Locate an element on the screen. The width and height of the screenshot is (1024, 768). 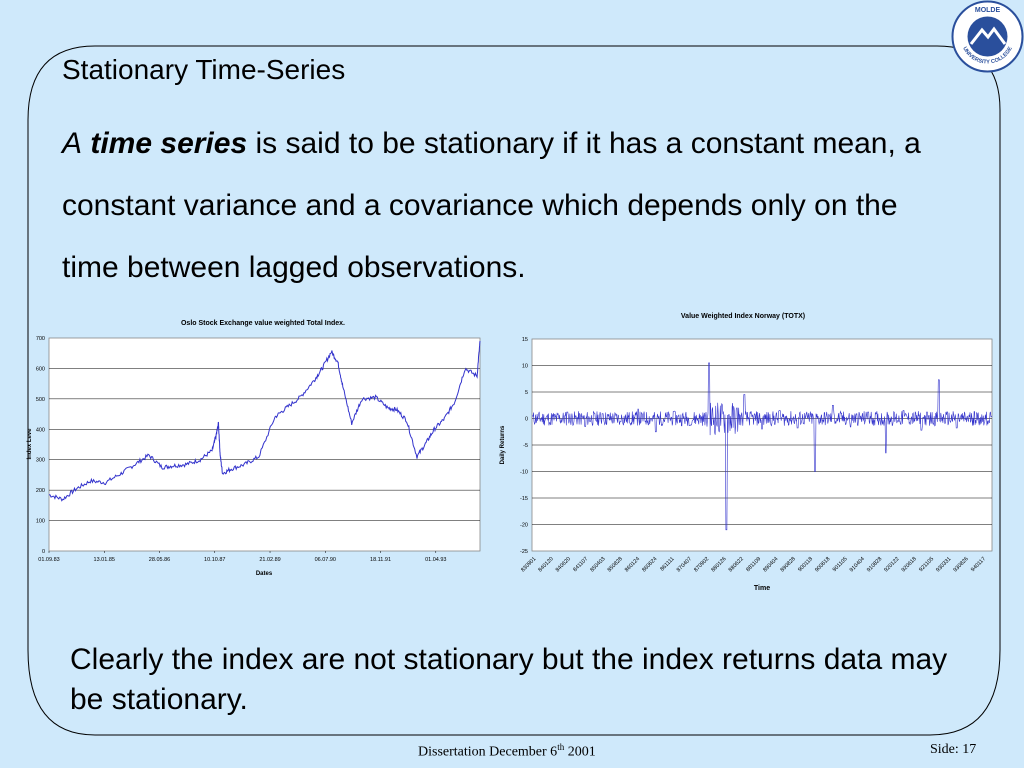
chart2-x-label: Time is located at coordinates (762, 588).